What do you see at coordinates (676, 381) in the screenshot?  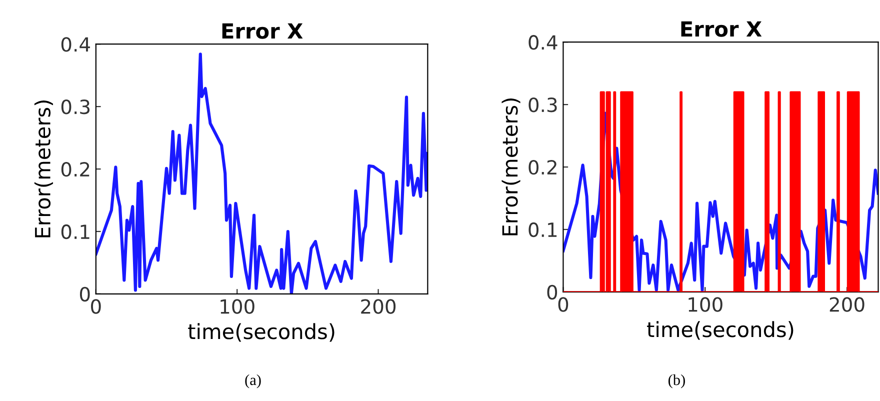 I see `text: (b)` at bounding box center [676, 381].